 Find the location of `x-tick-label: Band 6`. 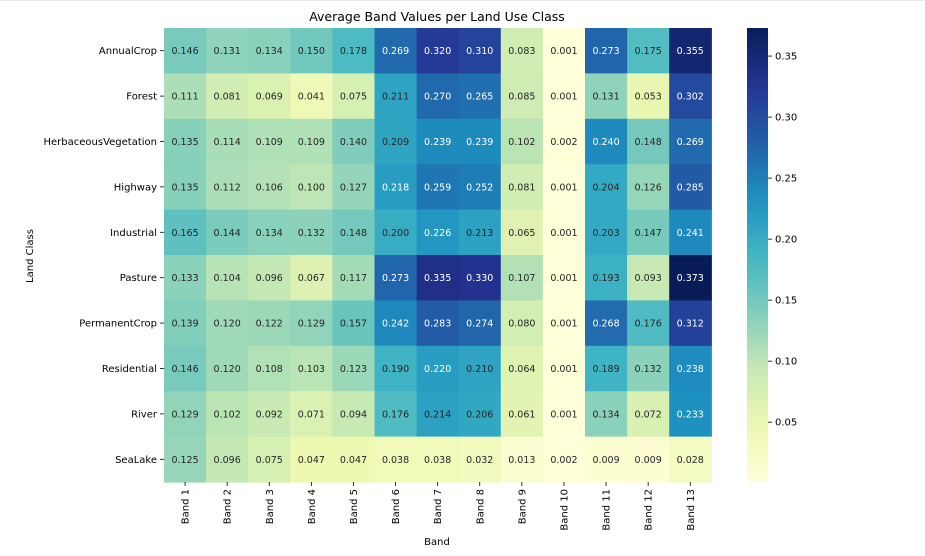

x-tick-label: Band 6 is located at coordinates (396, 506).